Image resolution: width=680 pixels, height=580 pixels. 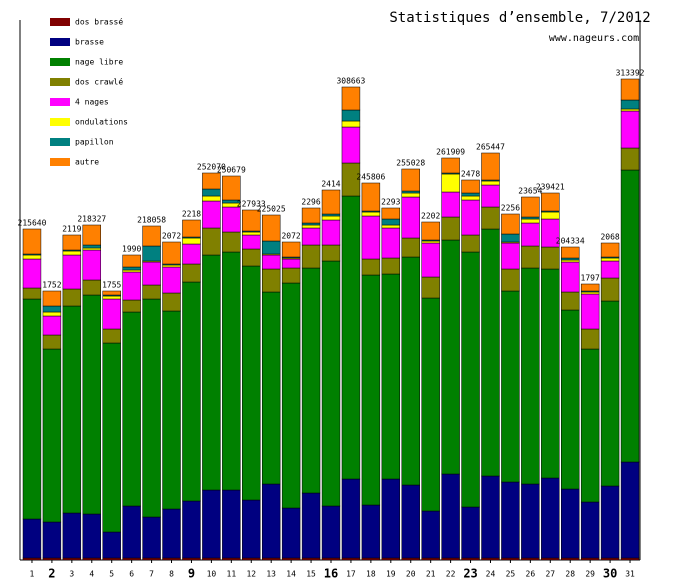 I want to click on total-label: 2296, so click(x=310, y=202).